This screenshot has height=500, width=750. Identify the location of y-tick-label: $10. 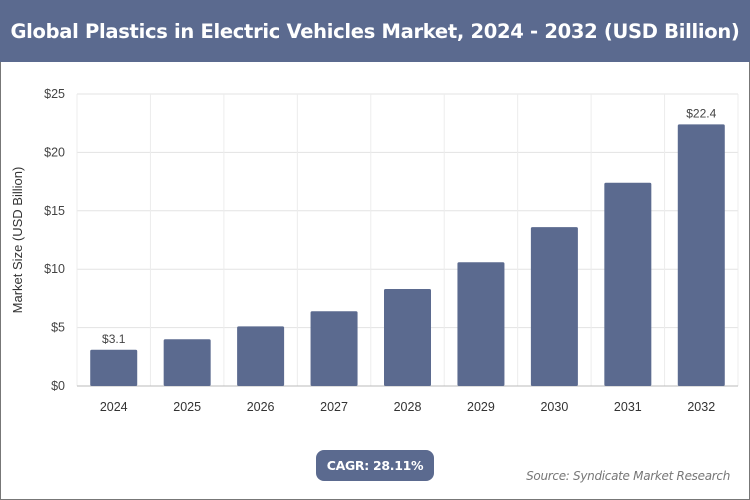
(54, 269).